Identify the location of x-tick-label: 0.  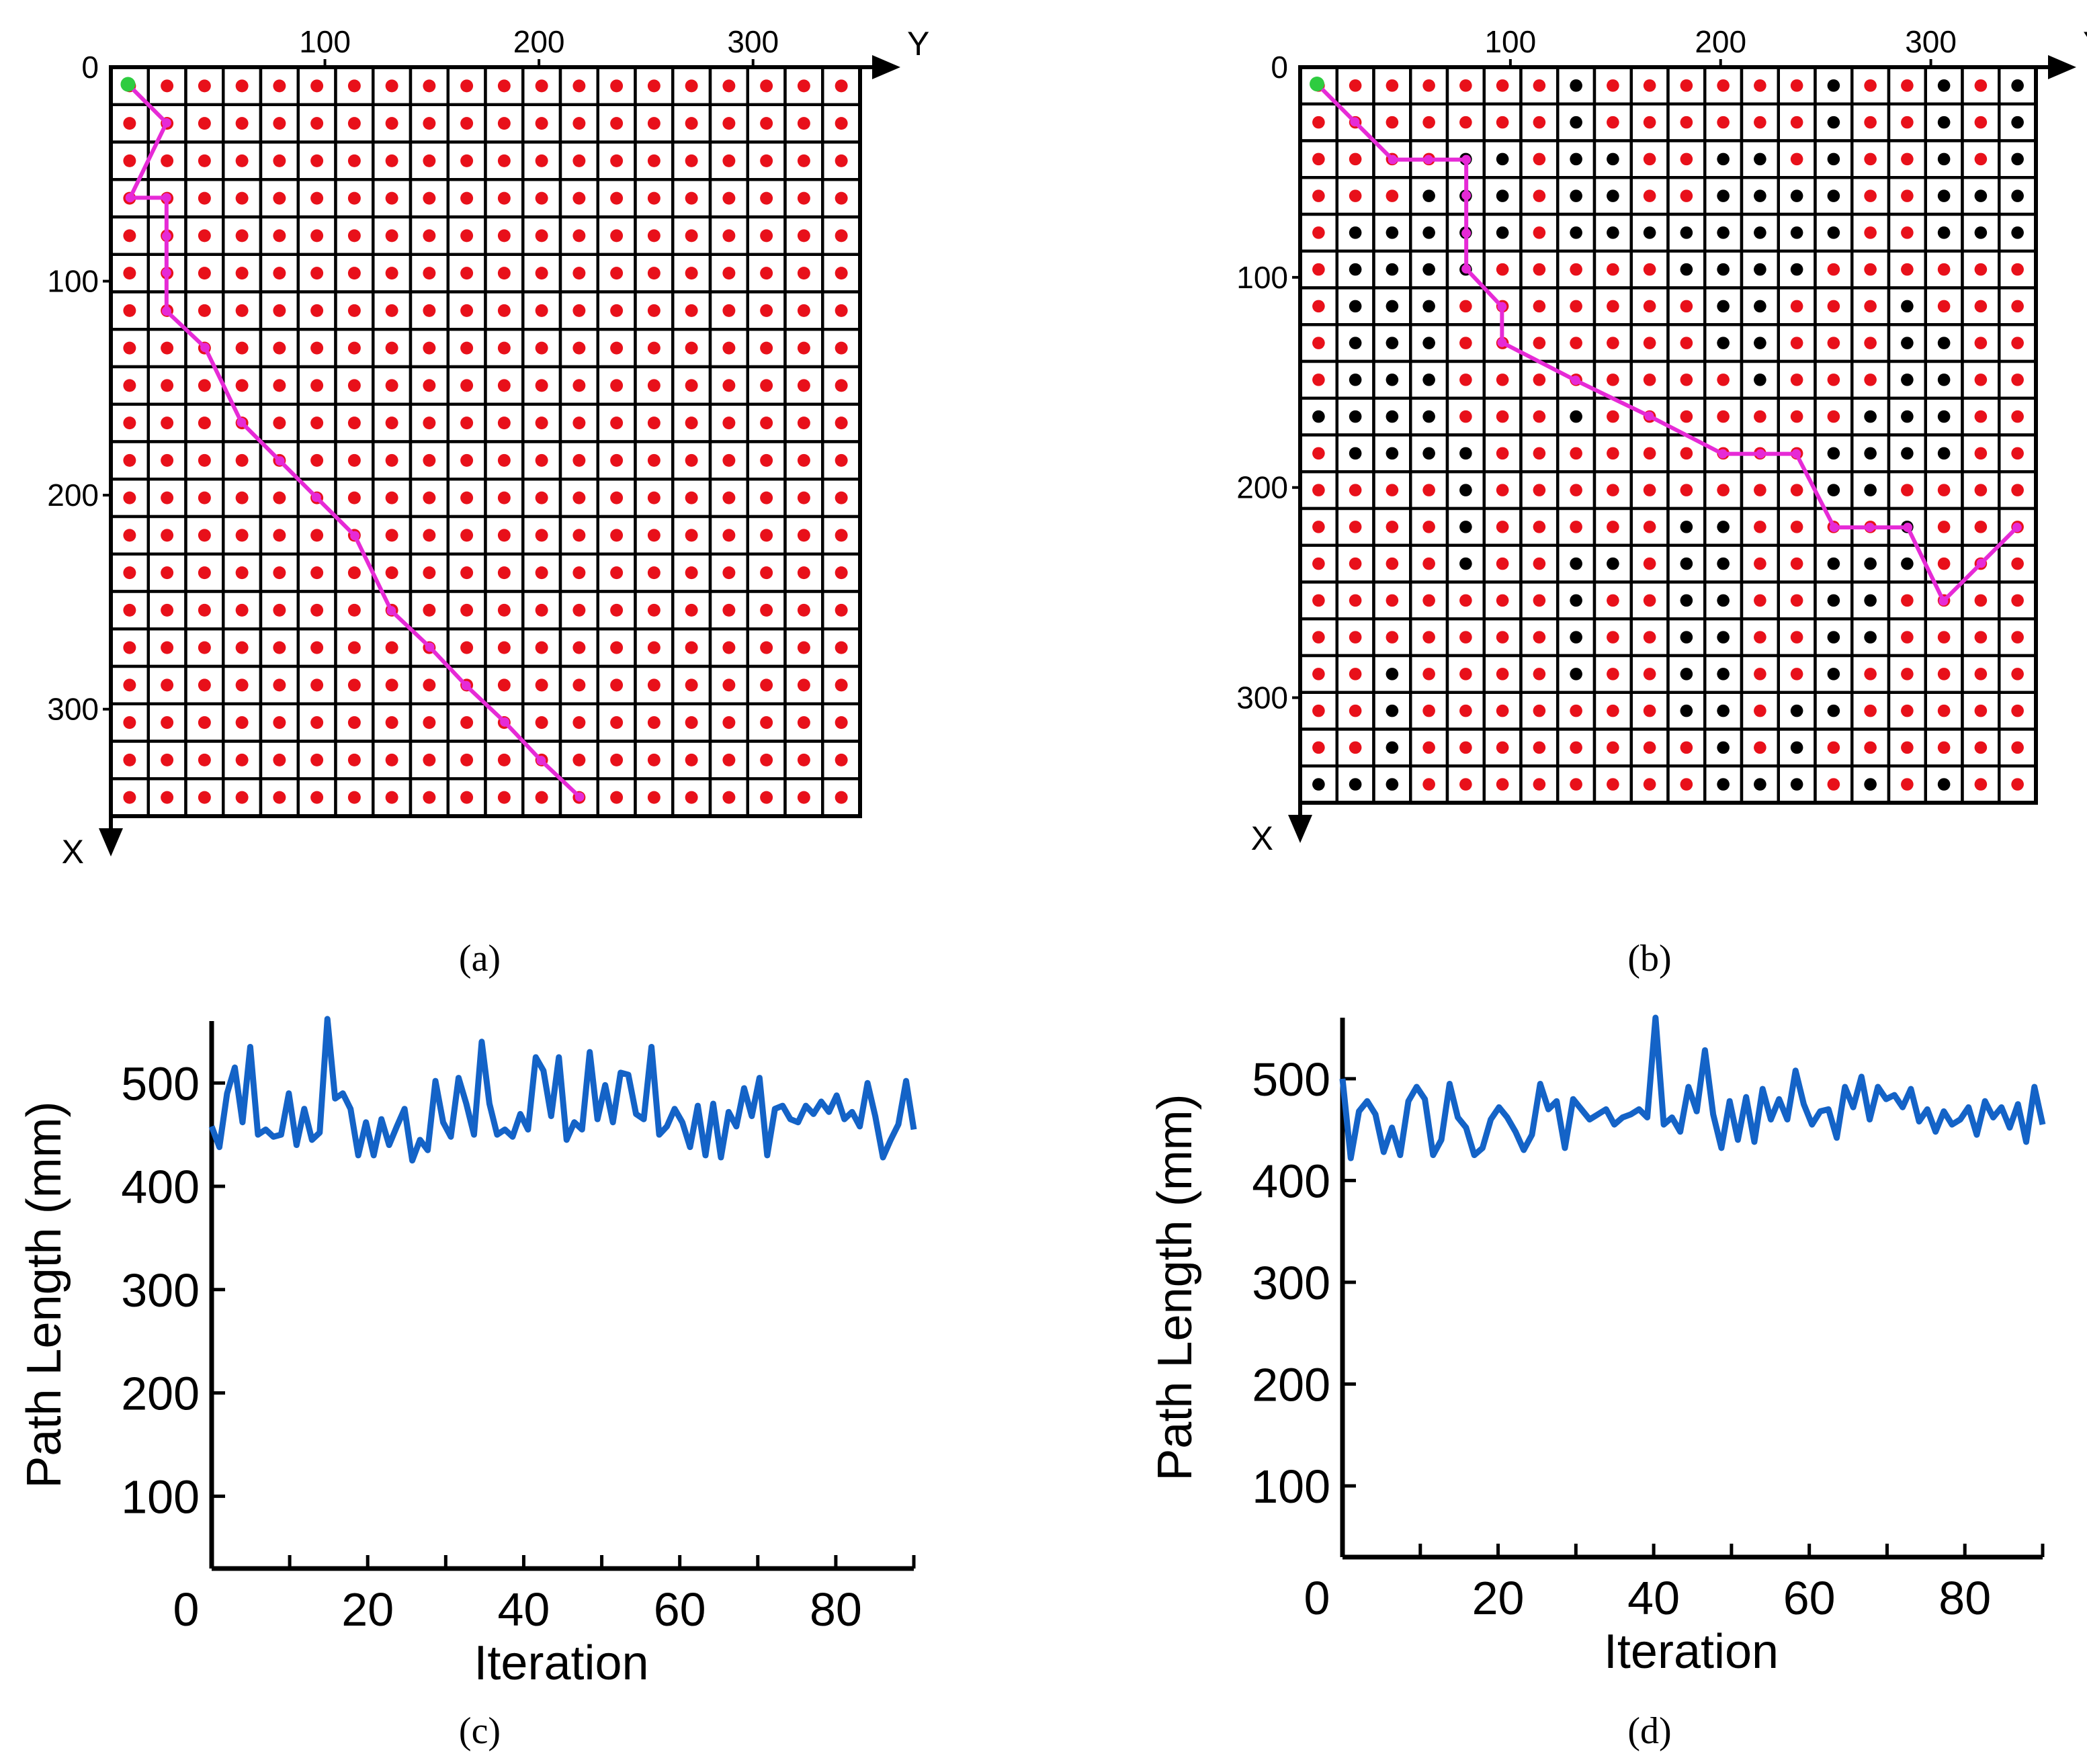
(186, 1609).